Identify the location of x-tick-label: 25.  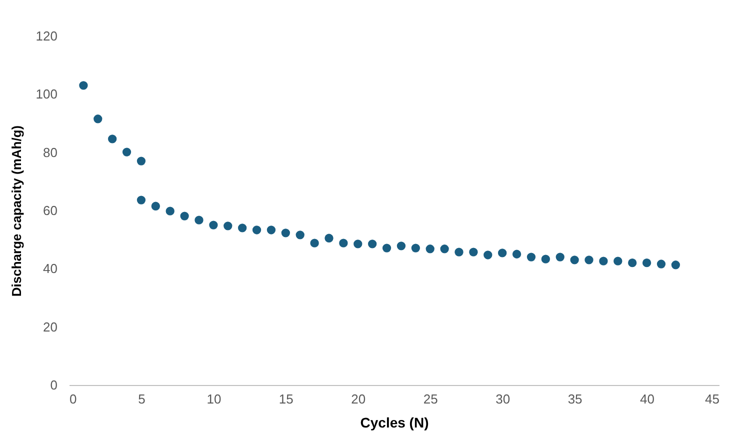
(430, 399).